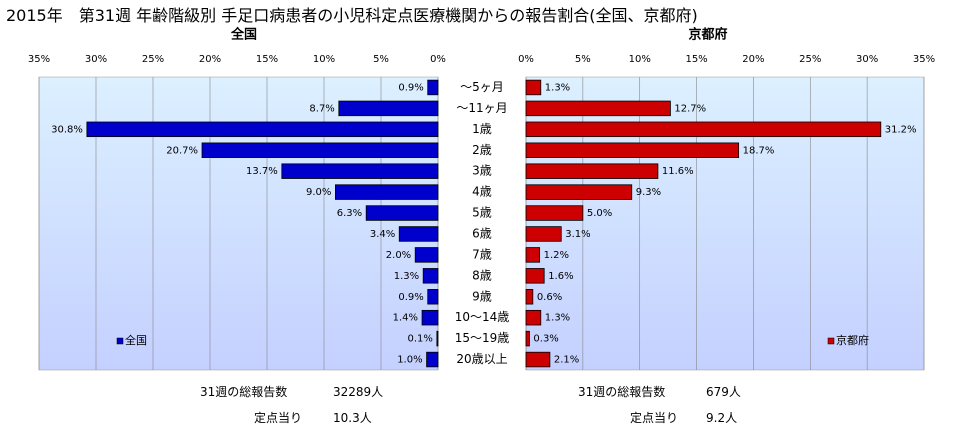 This screenshot has height=430, width=968. I want to click on national-tick-label: 0%, so click(438, 59).